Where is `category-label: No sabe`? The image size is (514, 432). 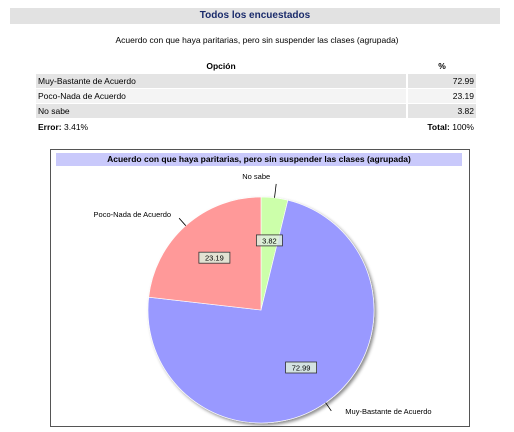
category-label: No sabe is located at coordinates (256, 176).